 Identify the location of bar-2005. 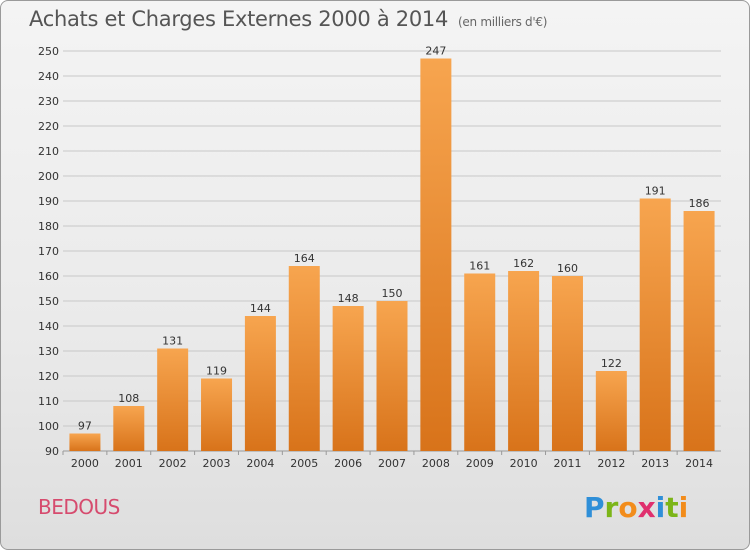
(304, 358).